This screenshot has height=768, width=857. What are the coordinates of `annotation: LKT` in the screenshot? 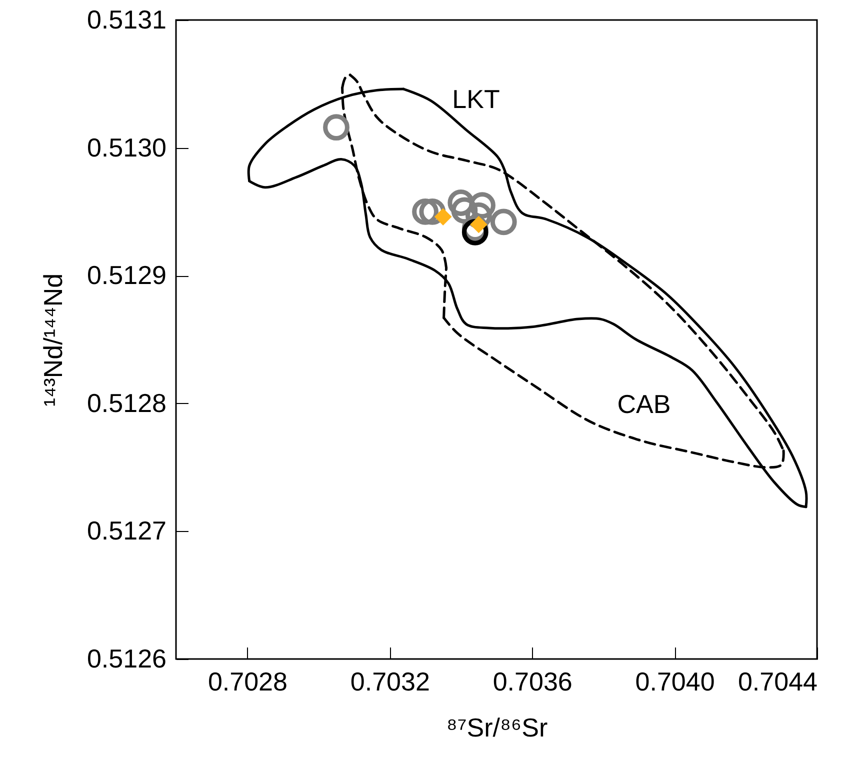 It's located at (476, 99).